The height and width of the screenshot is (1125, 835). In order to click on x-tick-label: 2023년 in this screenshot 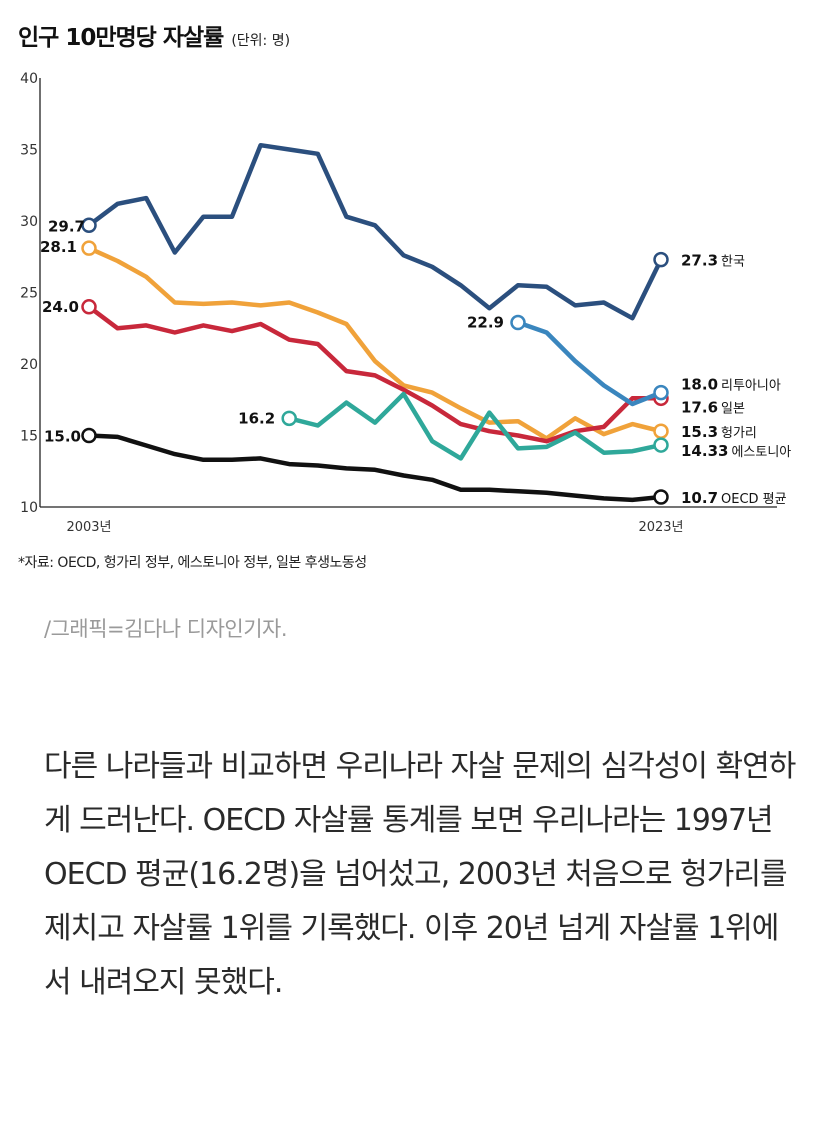, I will do `click(660, 527)`.